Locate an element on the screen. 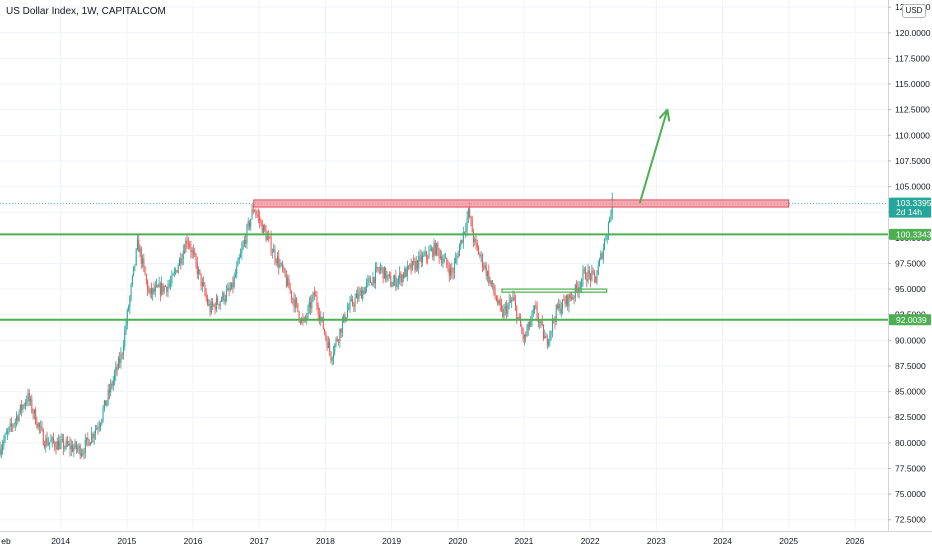 The height and width of the screenshot is (550, 932). y-tick-label: 97.5000 is located at coordinates (910, 263).